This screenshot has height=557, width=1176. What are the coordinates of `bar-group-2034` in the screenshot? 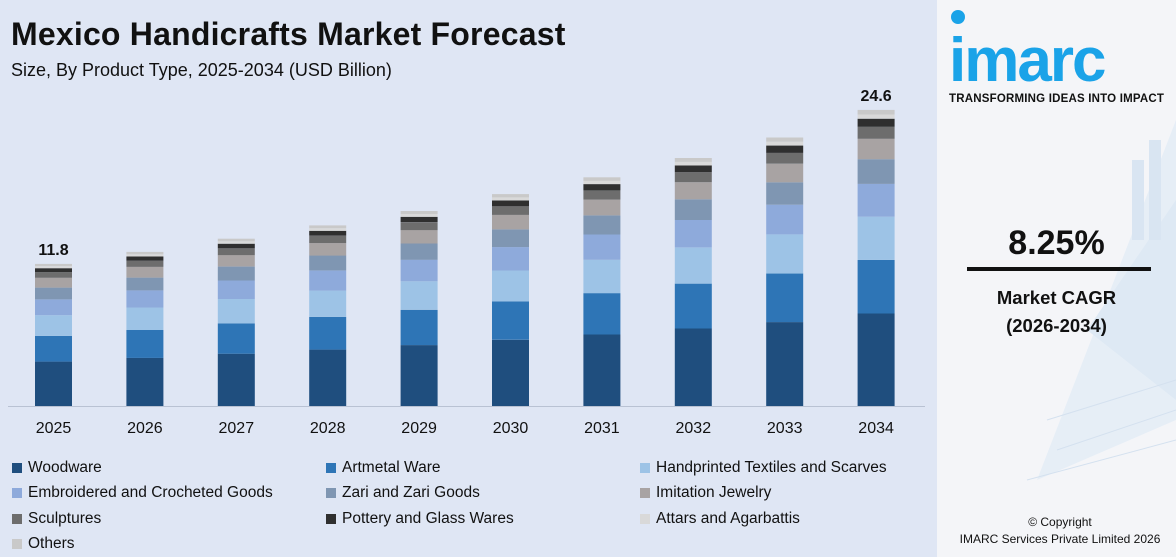 It's located at (876, 257).